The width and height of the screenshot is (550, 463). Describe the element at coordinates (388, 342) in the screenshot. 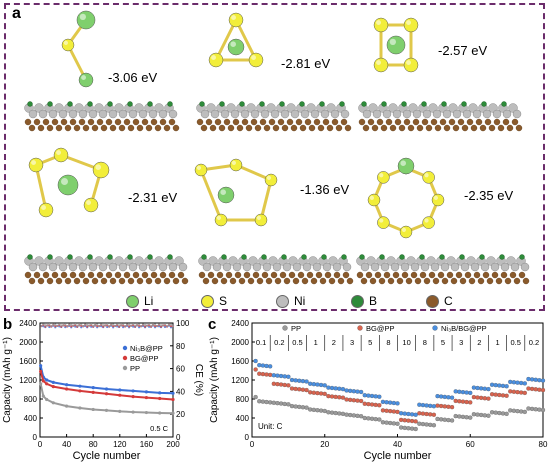

I see `rate-label: 8` at that location.